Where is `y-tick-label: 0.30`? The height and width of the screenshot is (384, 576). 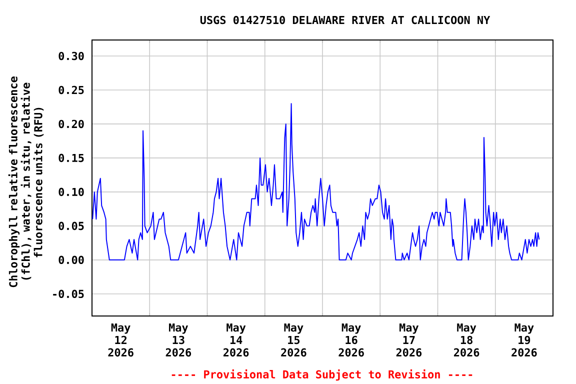 y-tick-label: 0.30 is located at coordinates (71, 56).